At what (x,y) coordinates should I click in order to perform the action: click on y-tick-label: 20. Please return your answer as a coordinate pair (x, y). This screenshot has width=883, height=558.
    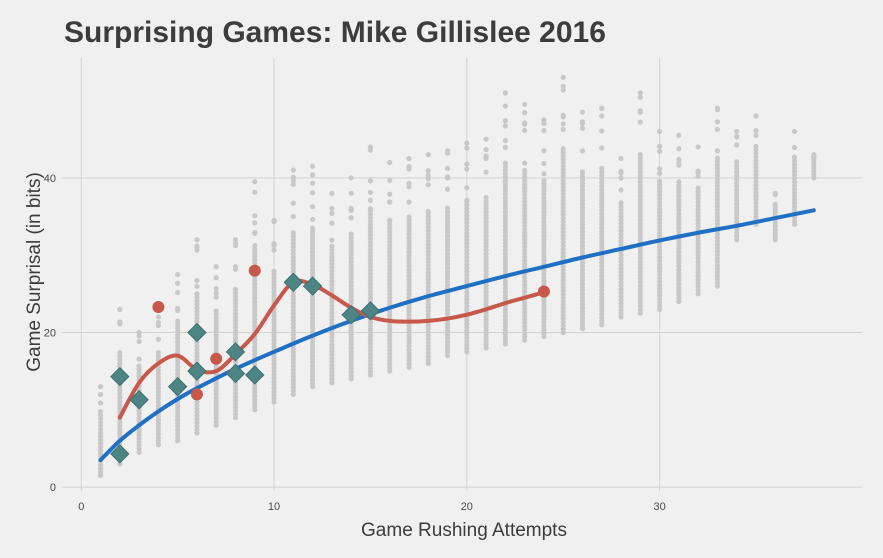
    Looking at the image, I should click on (50, 333).